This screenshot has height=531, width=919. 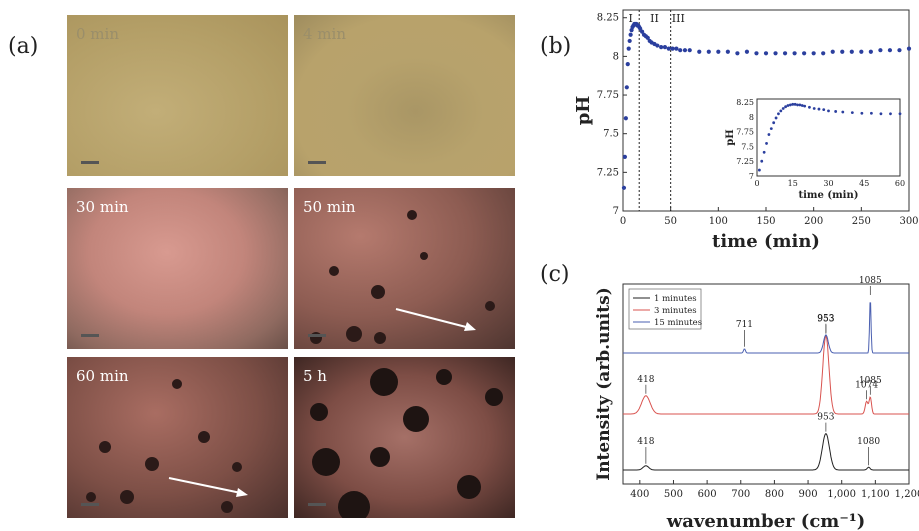 What do you see at coordinates (813, 221) in the screenshot?
I see `ph-x-tick-label: 200` at bounding box center [813, 221].